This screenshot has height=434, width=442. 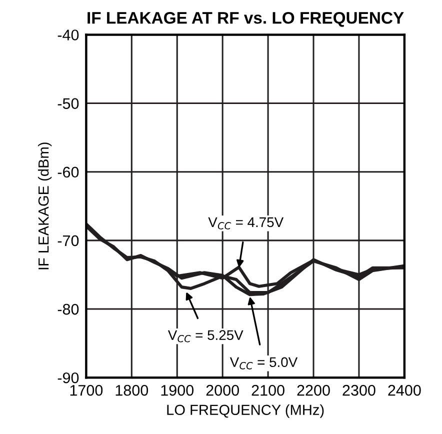 What do you see at coordinates (45, 206) in the screenshot?
I see `y-axis-title: IF LEAKAGE (dBm)` at bounding box center [45, 206].